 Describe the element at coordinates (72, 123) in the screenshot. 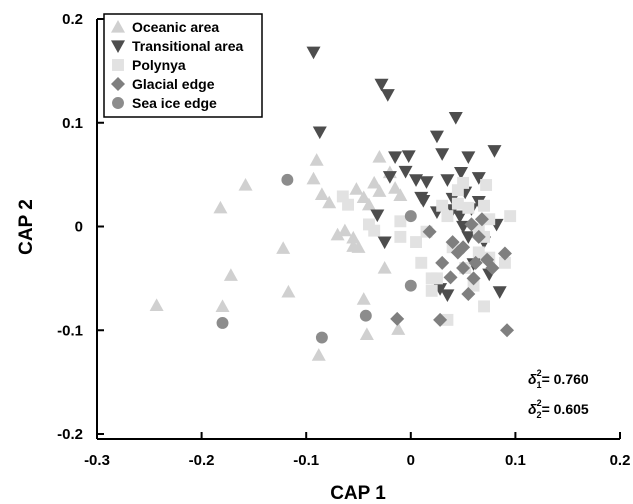

I see `y-tick-label: 0.1` at that location.